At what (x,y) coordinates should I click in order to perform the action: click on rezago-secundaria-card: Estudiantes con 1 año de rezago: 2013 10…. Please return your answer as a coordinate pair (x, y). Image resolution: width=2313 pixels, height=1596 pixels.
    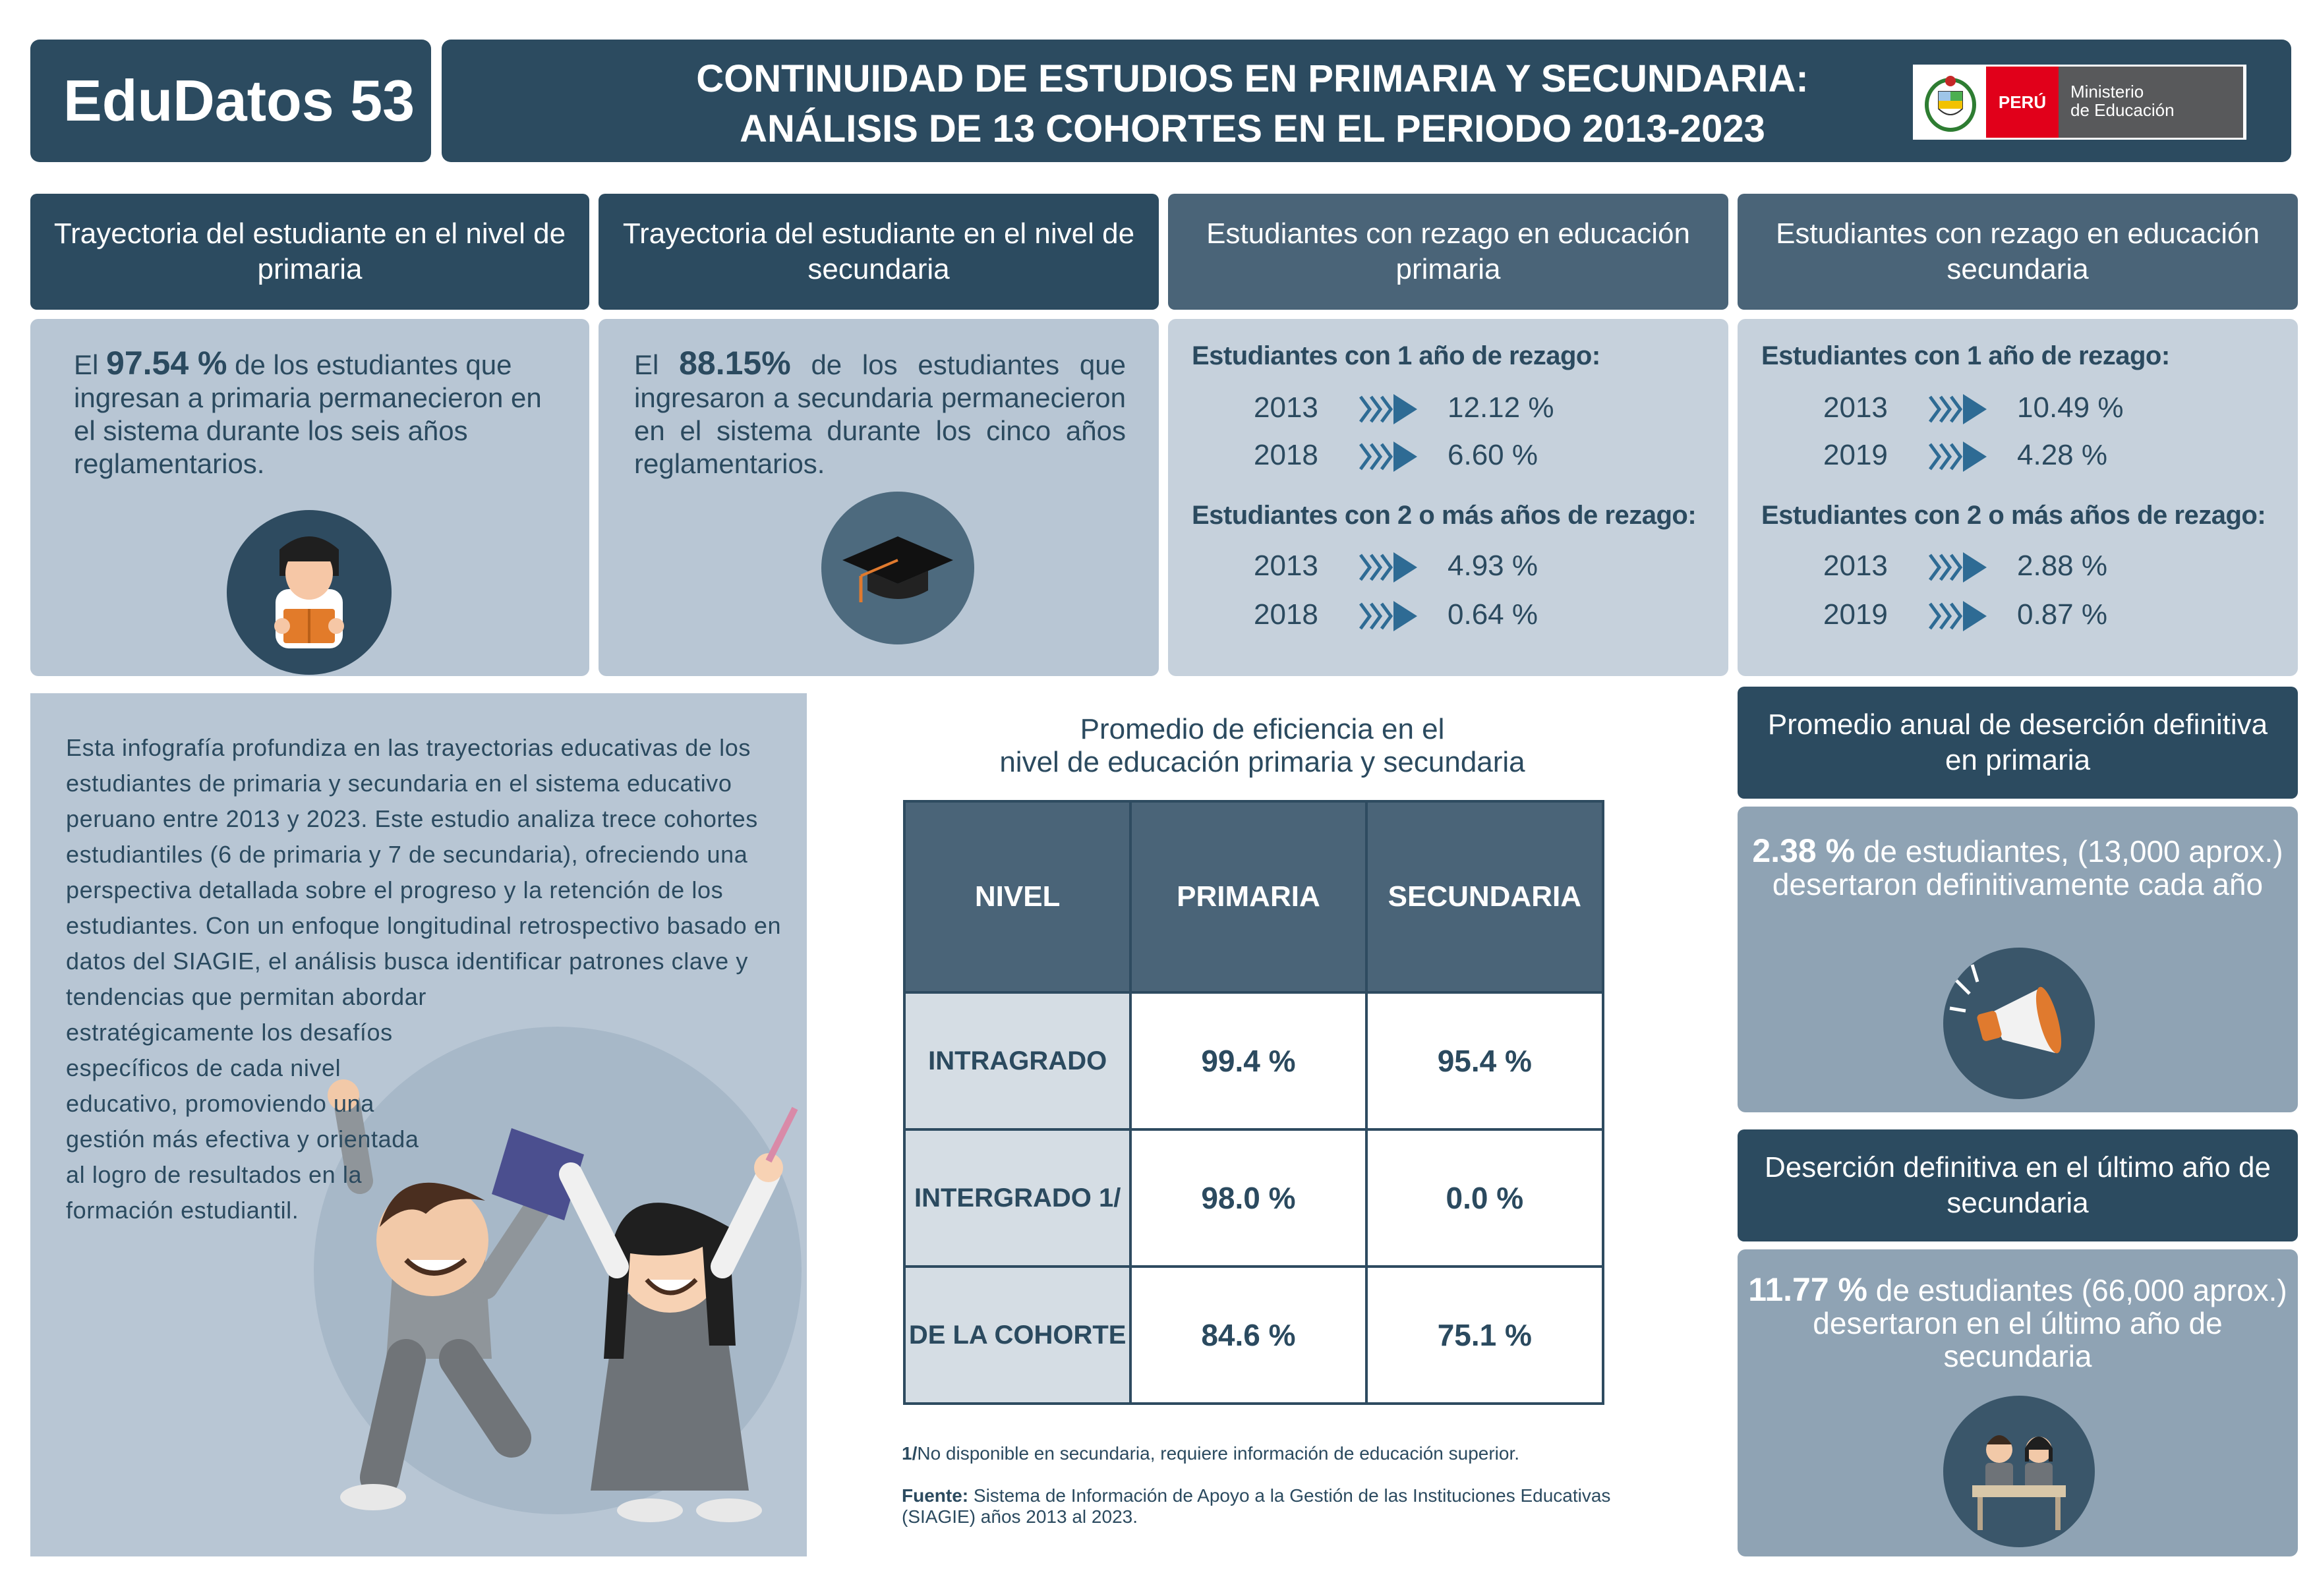
    Looking at the image, I should click on (2018, 497).